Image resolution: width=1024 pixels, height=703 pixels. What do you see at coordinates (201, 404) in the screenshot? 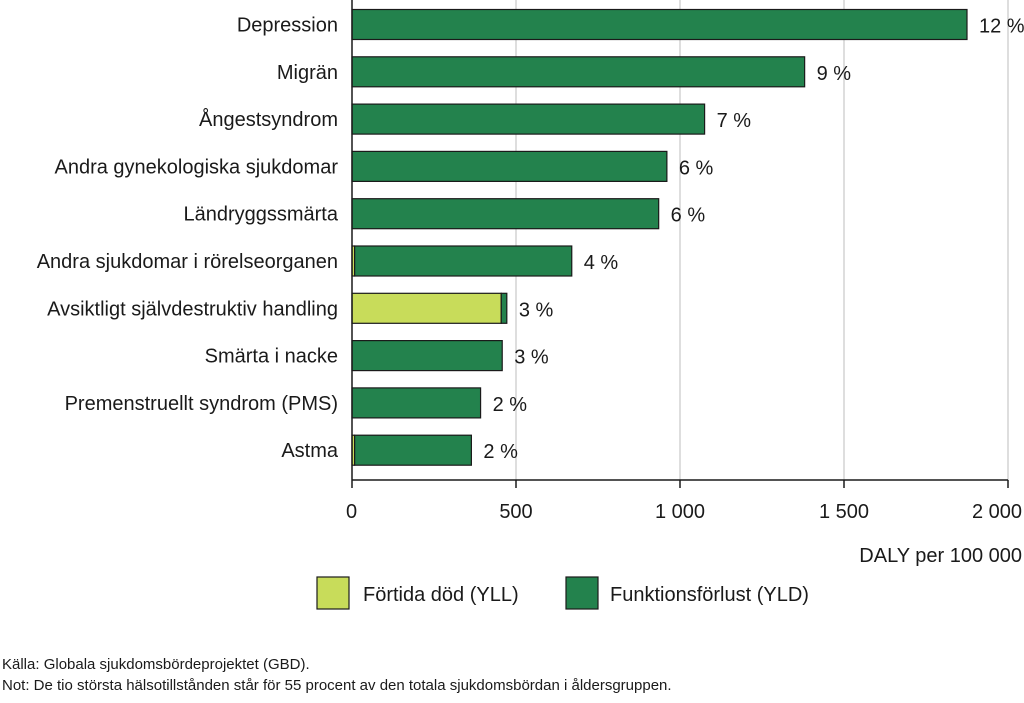
I see `category-label: Premenstruellt syndrom (PMS)` at bounding box center [201, 404].